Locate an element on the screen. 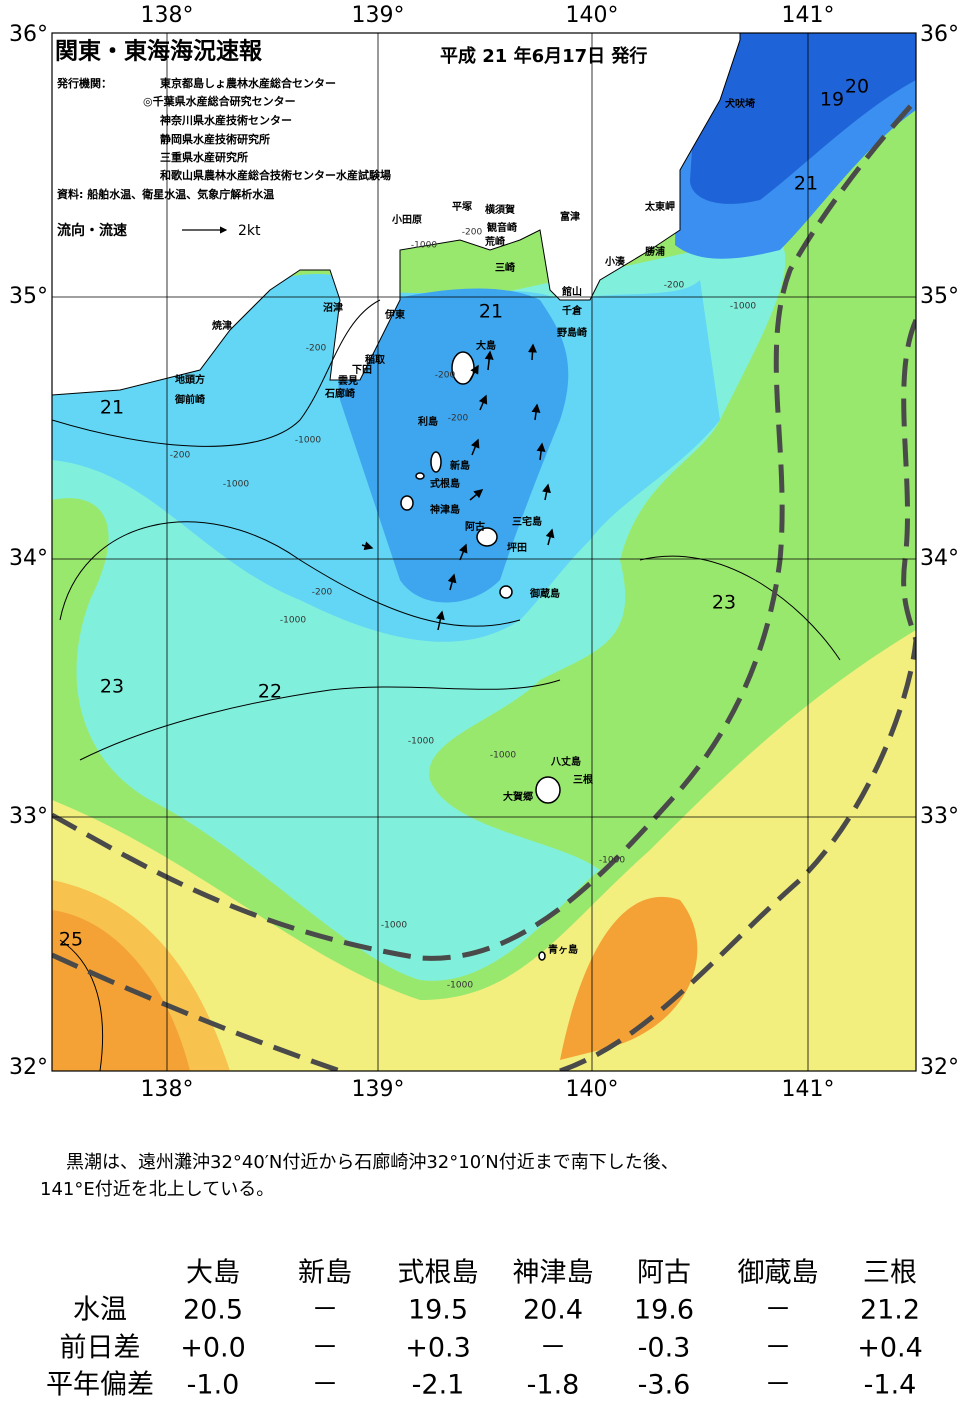 Image resolution: width=969 pixels, height=1403 pixels. agencies-label: 発行機関： is located at coordinates (84, 83).